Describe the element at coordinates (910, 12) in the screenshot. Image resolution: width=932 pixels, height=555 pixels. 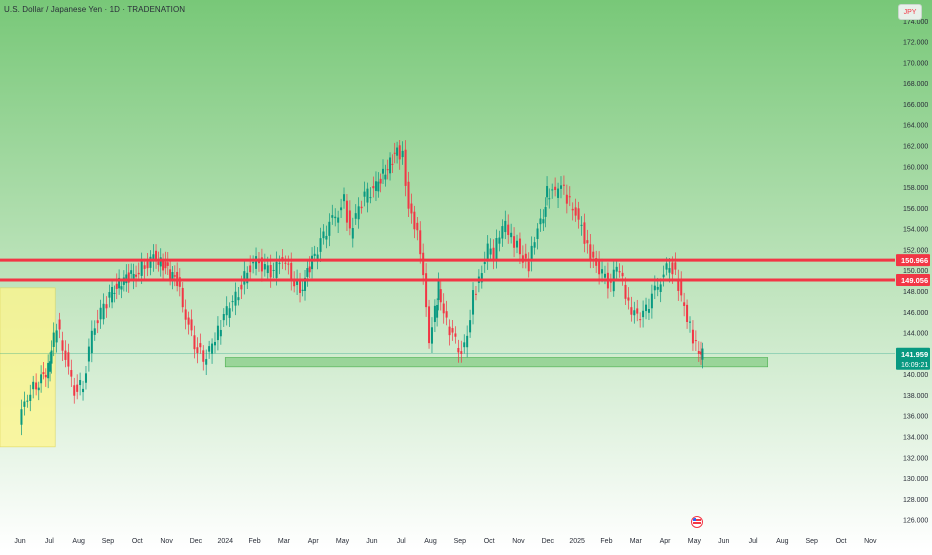
I see `currency-badge: JPY` at that location.